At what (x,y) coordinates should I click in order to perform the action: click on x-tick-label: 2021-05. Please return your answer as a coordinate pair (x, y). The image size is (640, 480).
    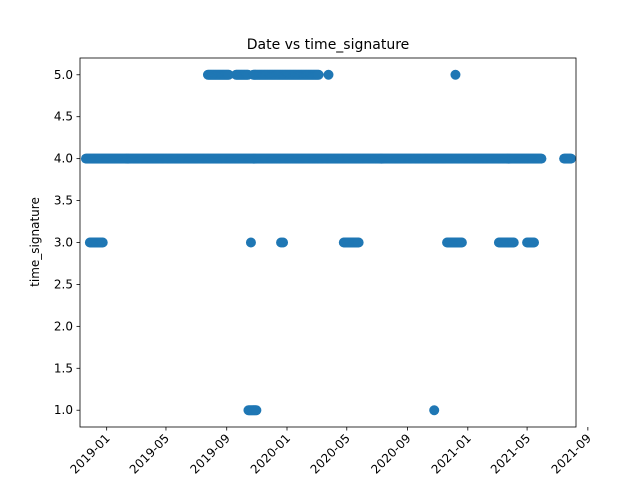
    Looking at the image, I should click on (510, 453).